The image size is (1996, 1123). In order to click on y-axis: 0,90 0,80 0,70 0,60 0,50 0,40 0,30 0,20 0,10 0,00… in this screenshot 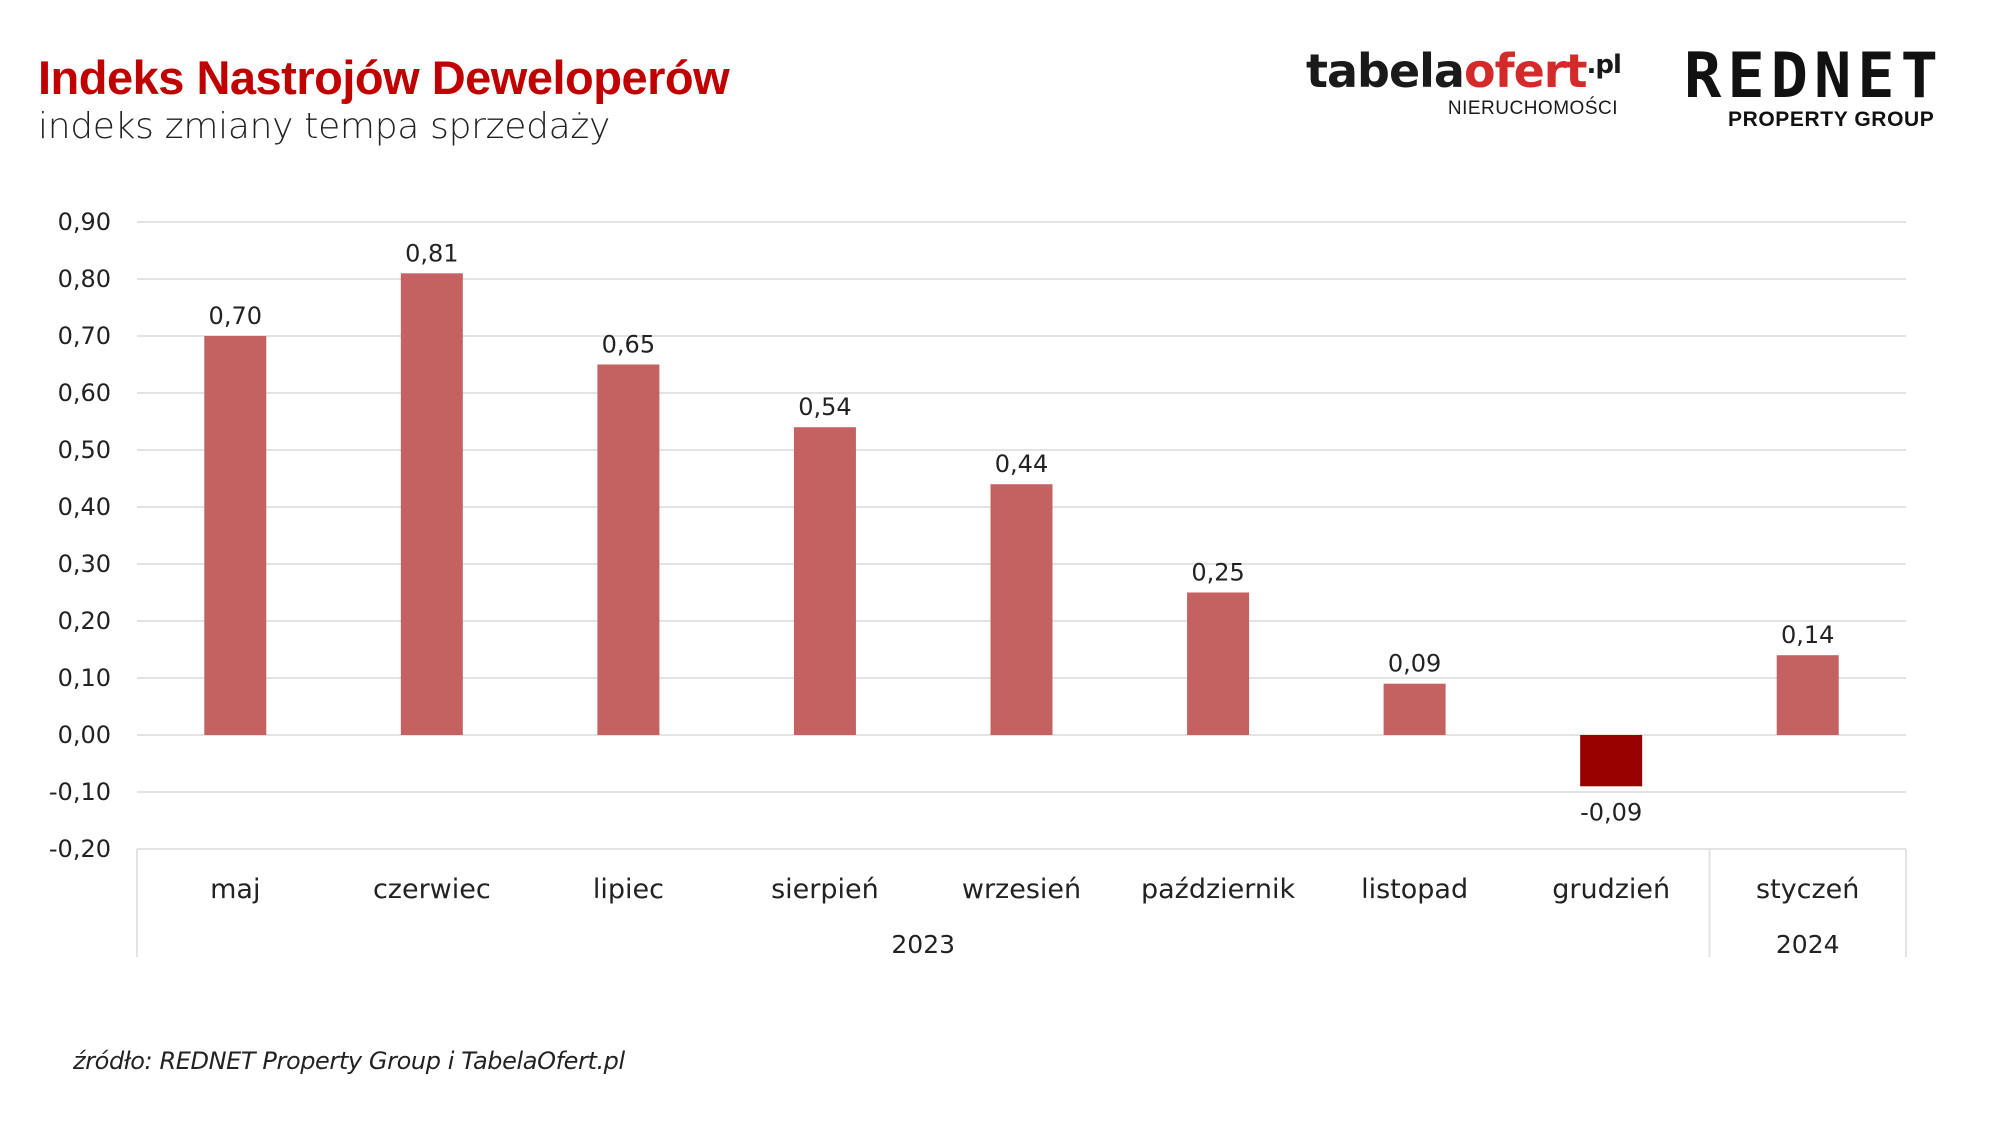, I will do `click(80, 535)`.